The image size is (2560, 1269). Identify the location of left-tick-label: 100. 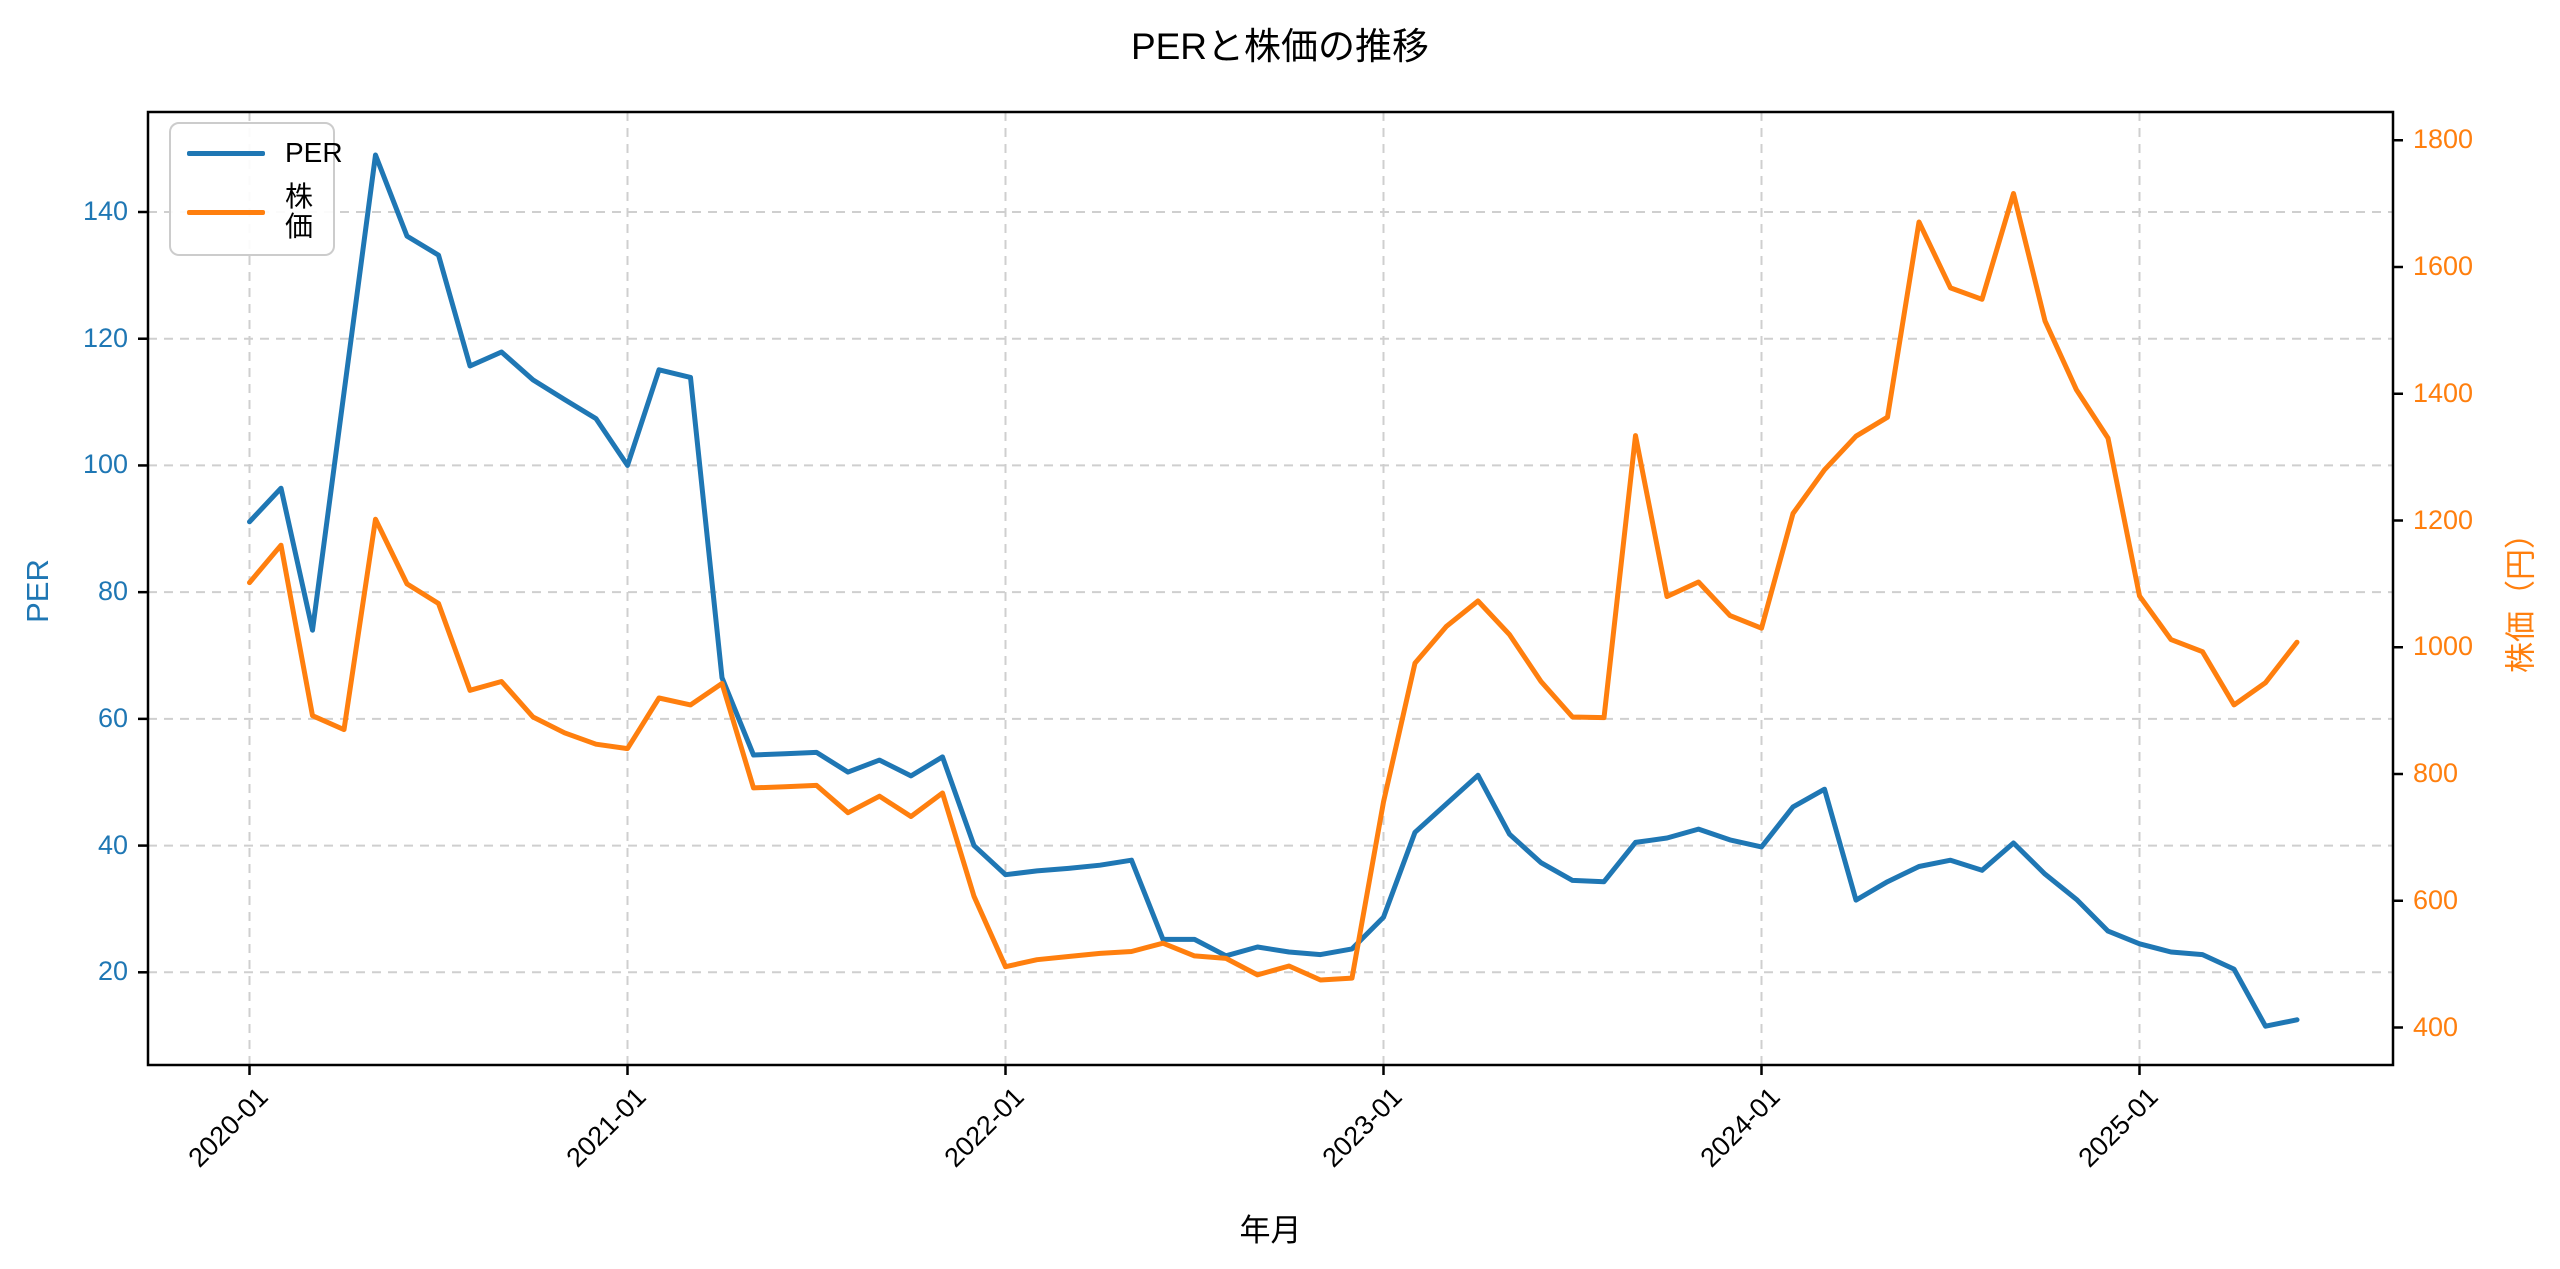
(105, 464).